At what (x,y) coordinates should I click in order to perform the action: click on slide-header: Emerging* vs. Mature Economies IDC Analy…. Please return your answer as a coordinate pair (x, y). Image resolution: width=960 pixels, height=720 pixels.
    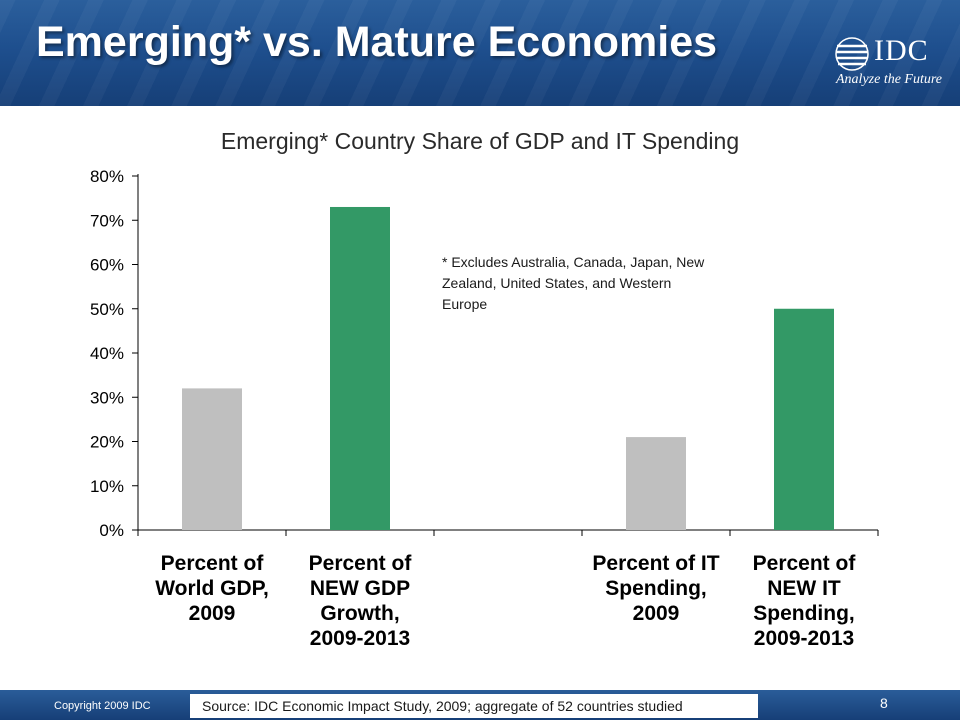
    Looking at the image, I should click on (480, 53).